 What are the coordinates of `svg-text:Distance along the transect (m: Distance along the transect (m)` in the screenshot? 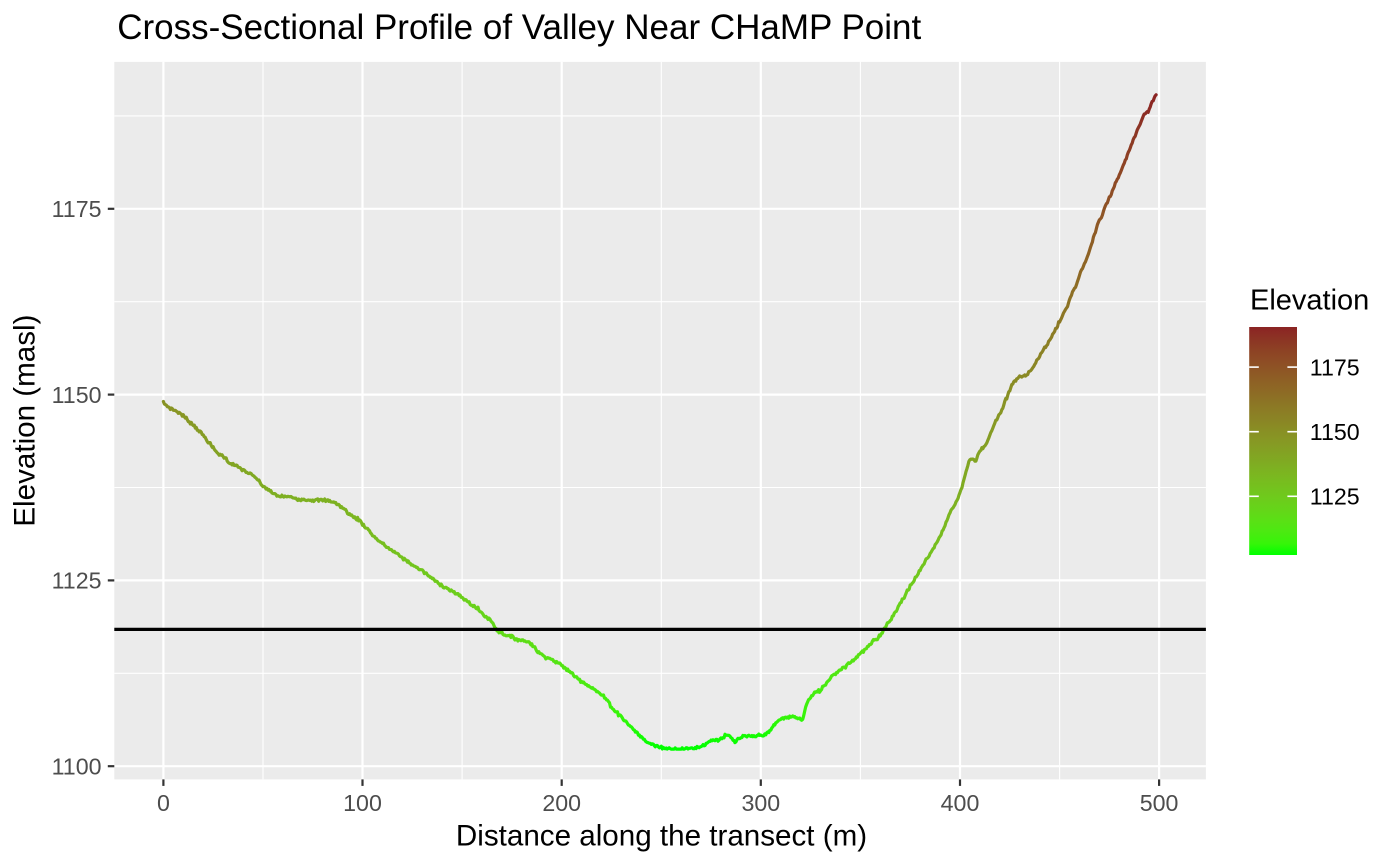 It's located at (661, 836).